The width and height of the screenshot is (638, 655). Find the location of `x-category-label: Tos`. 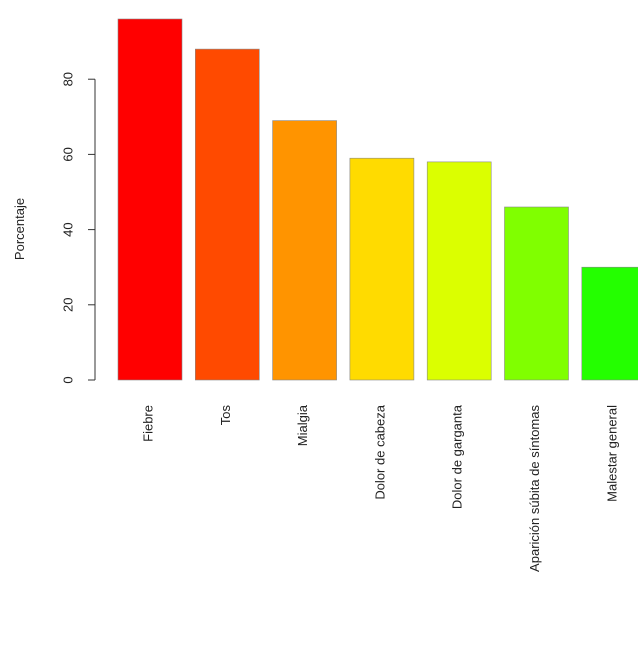

x-category-label: Tos is located at coordinates (225, 415).